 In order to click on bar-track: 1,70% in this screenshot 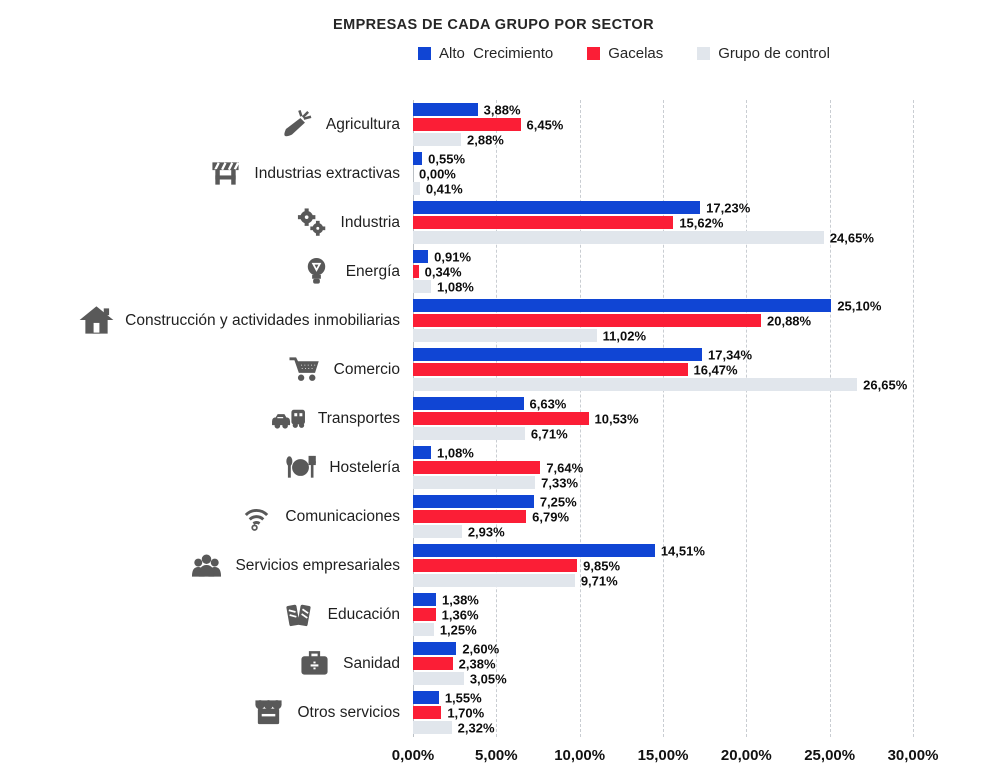, I will do `click(700, 712)`.